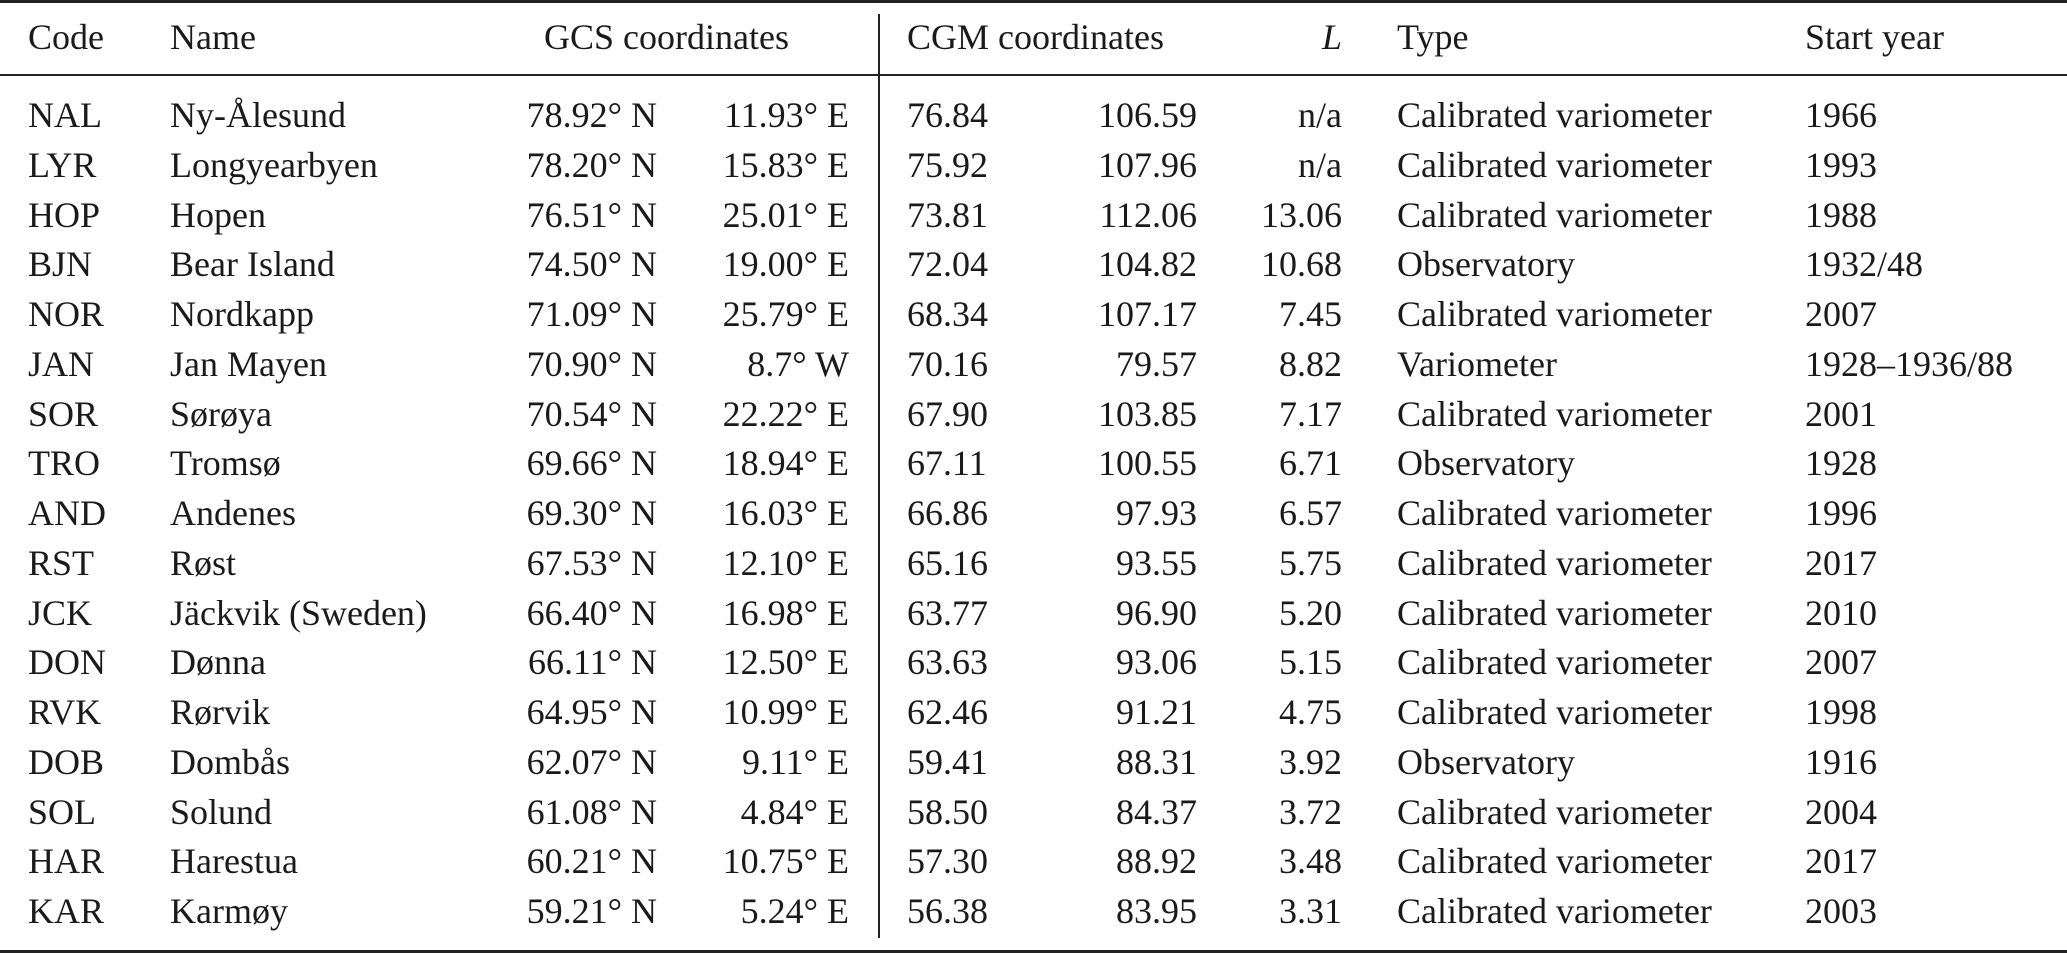 The width and height of the screenshot is (2067, 953). Describe the element at coordinates (591, 264) in the screenshot. I see `cell-gcs-latitude: 74.50° N` at that location.